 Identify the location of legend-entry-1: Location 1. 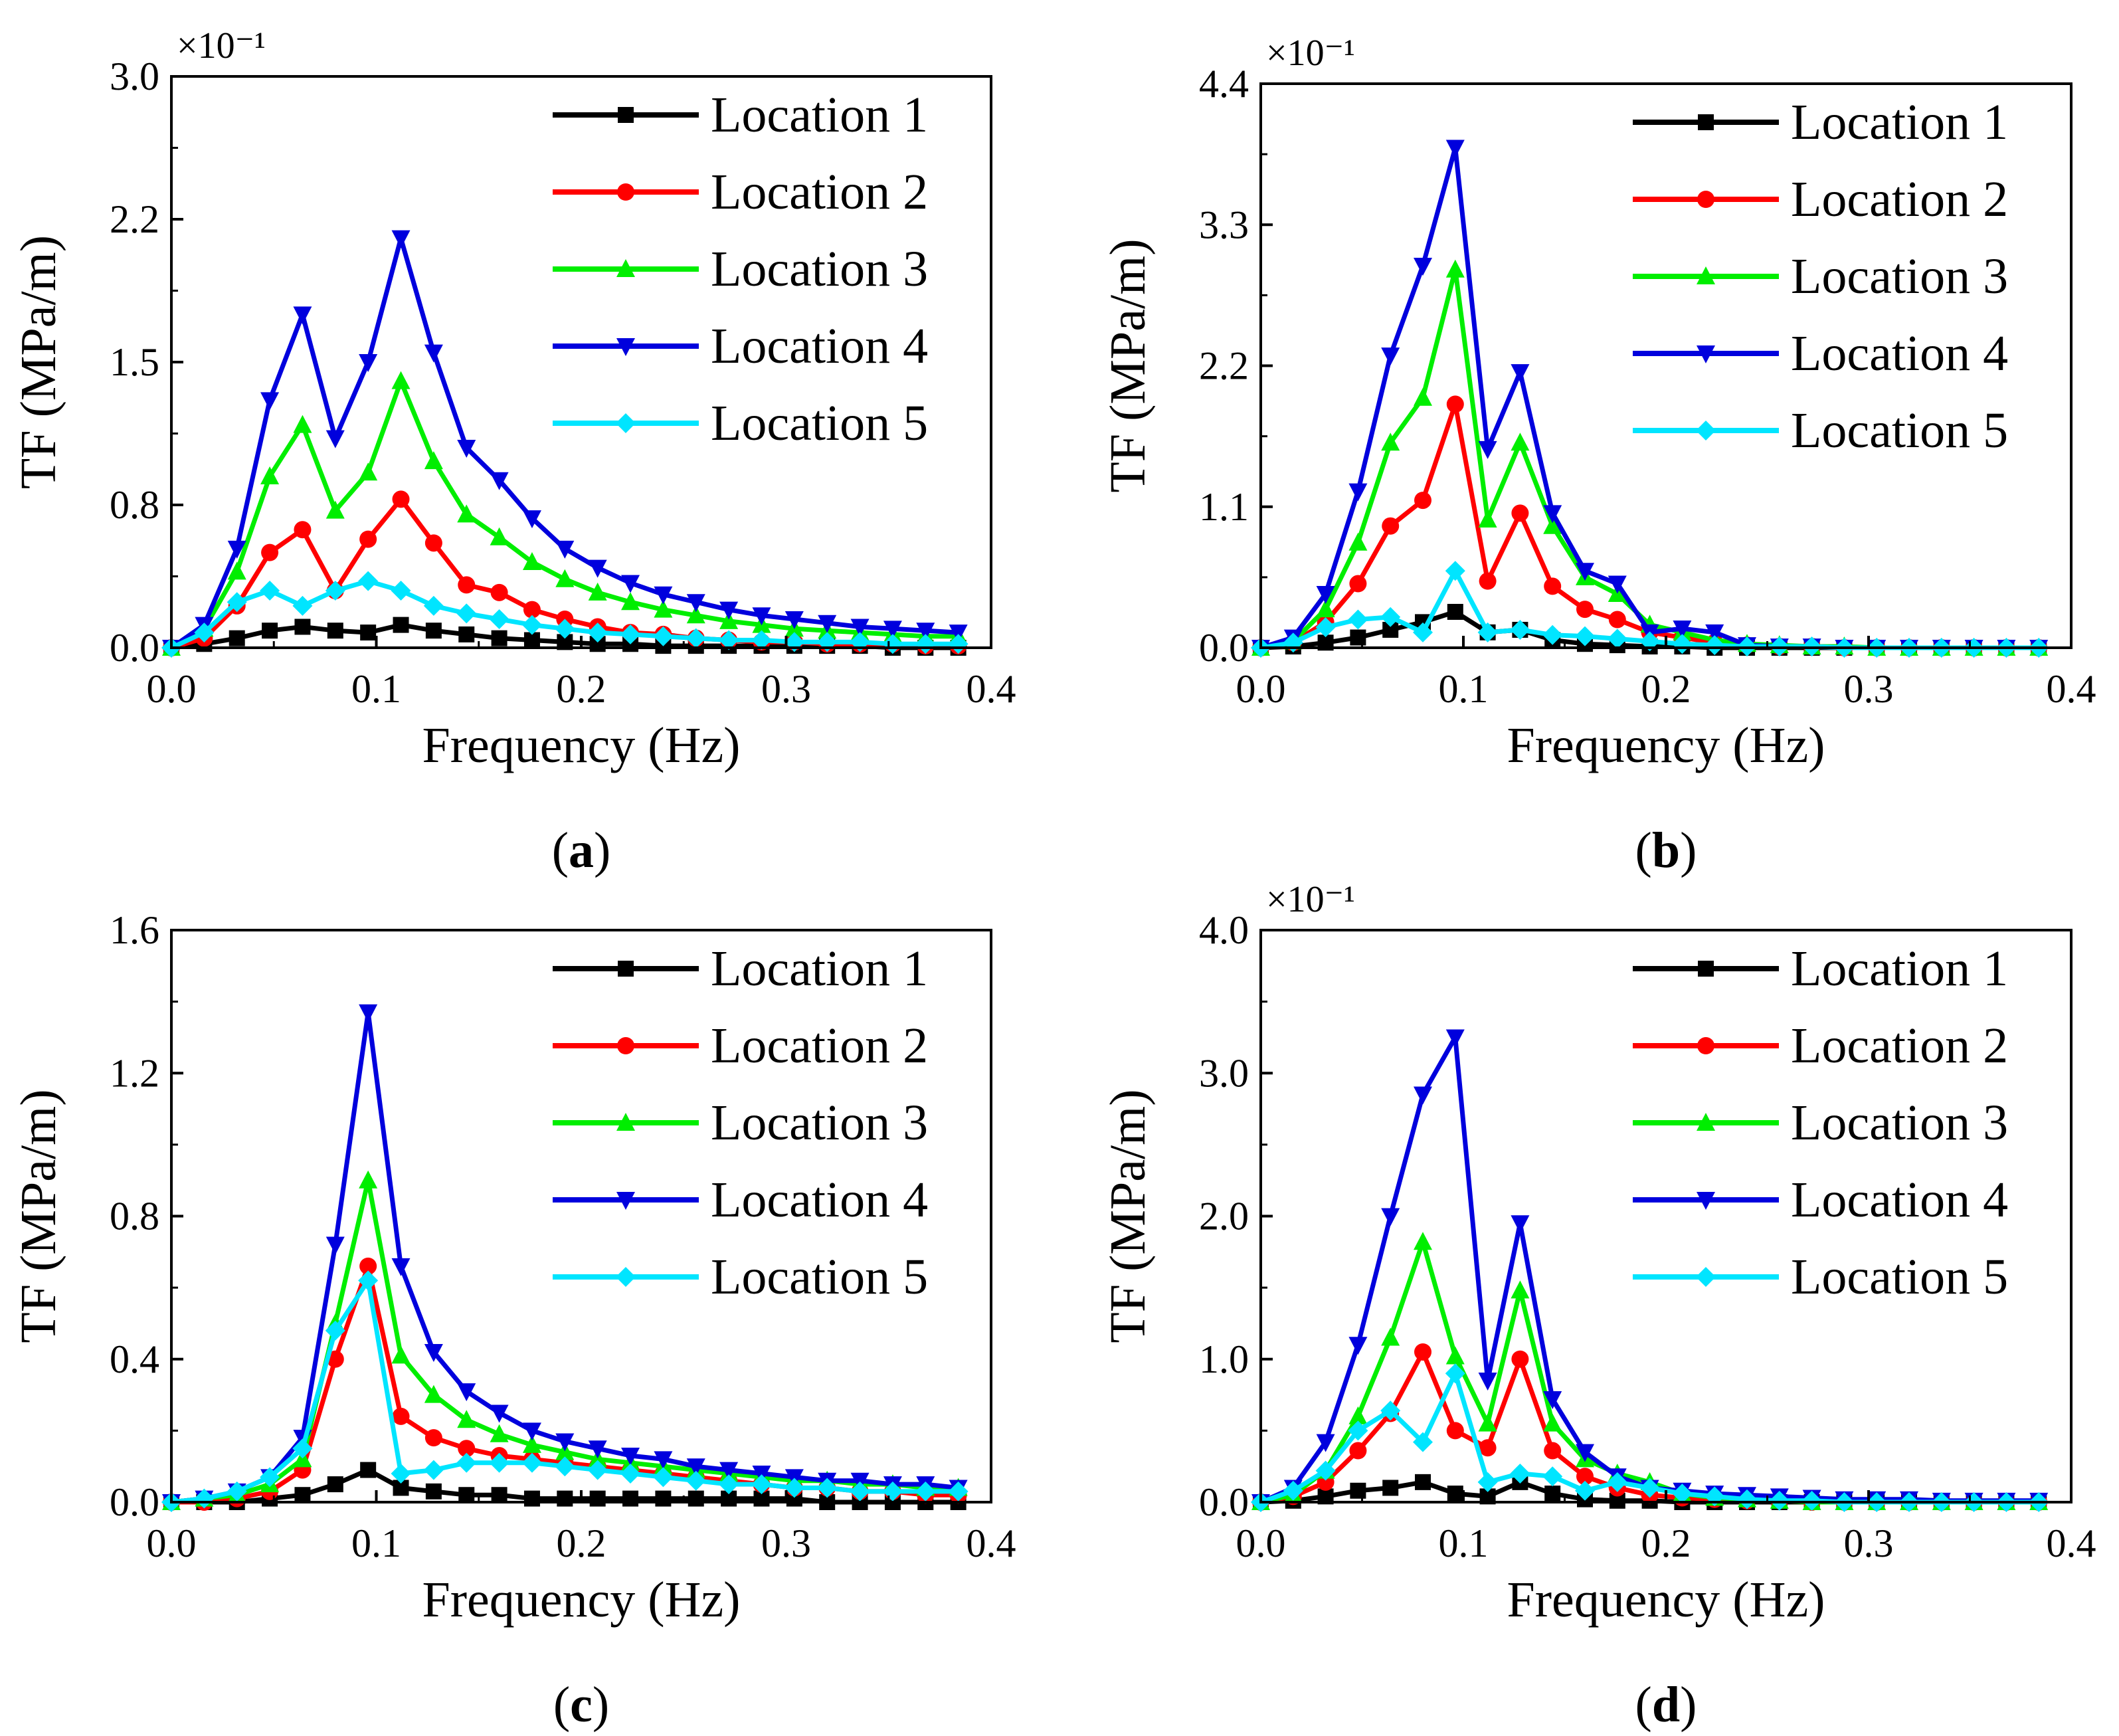
(740, 969).